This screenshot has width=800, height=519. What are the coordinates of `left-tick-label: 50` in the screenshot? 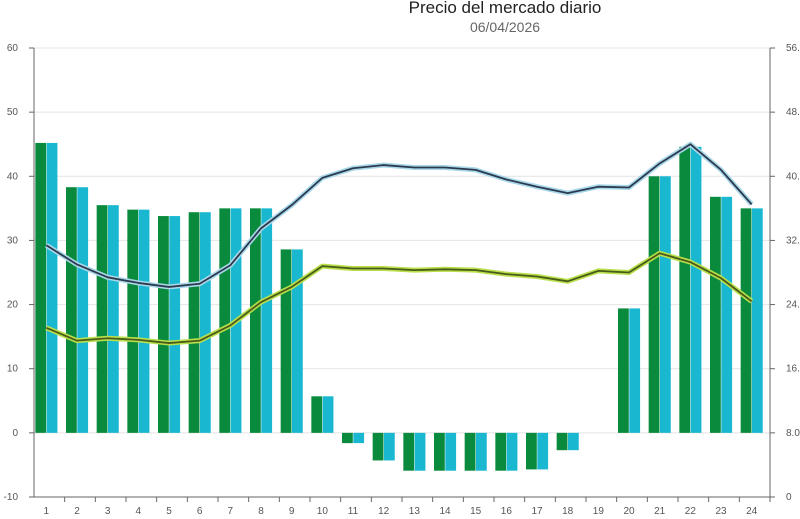 It's located at (13, 112).